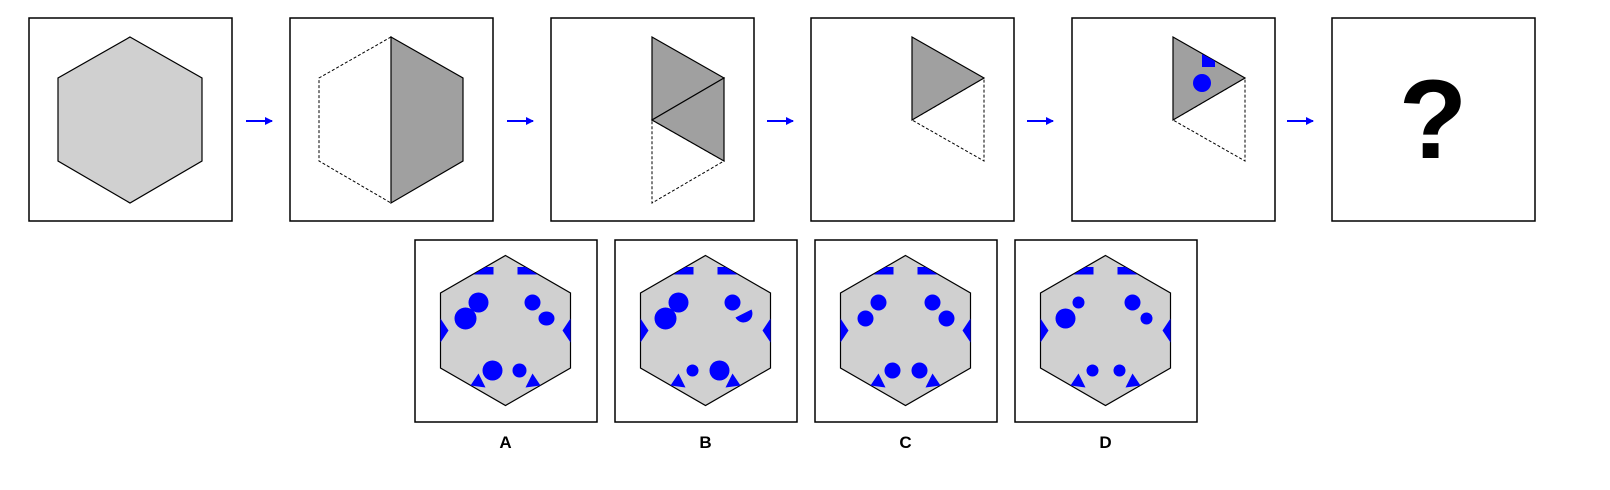  Describe the element at coordinates (1105, 442) in the screenshot. I see `option-d-label: D` at that location.